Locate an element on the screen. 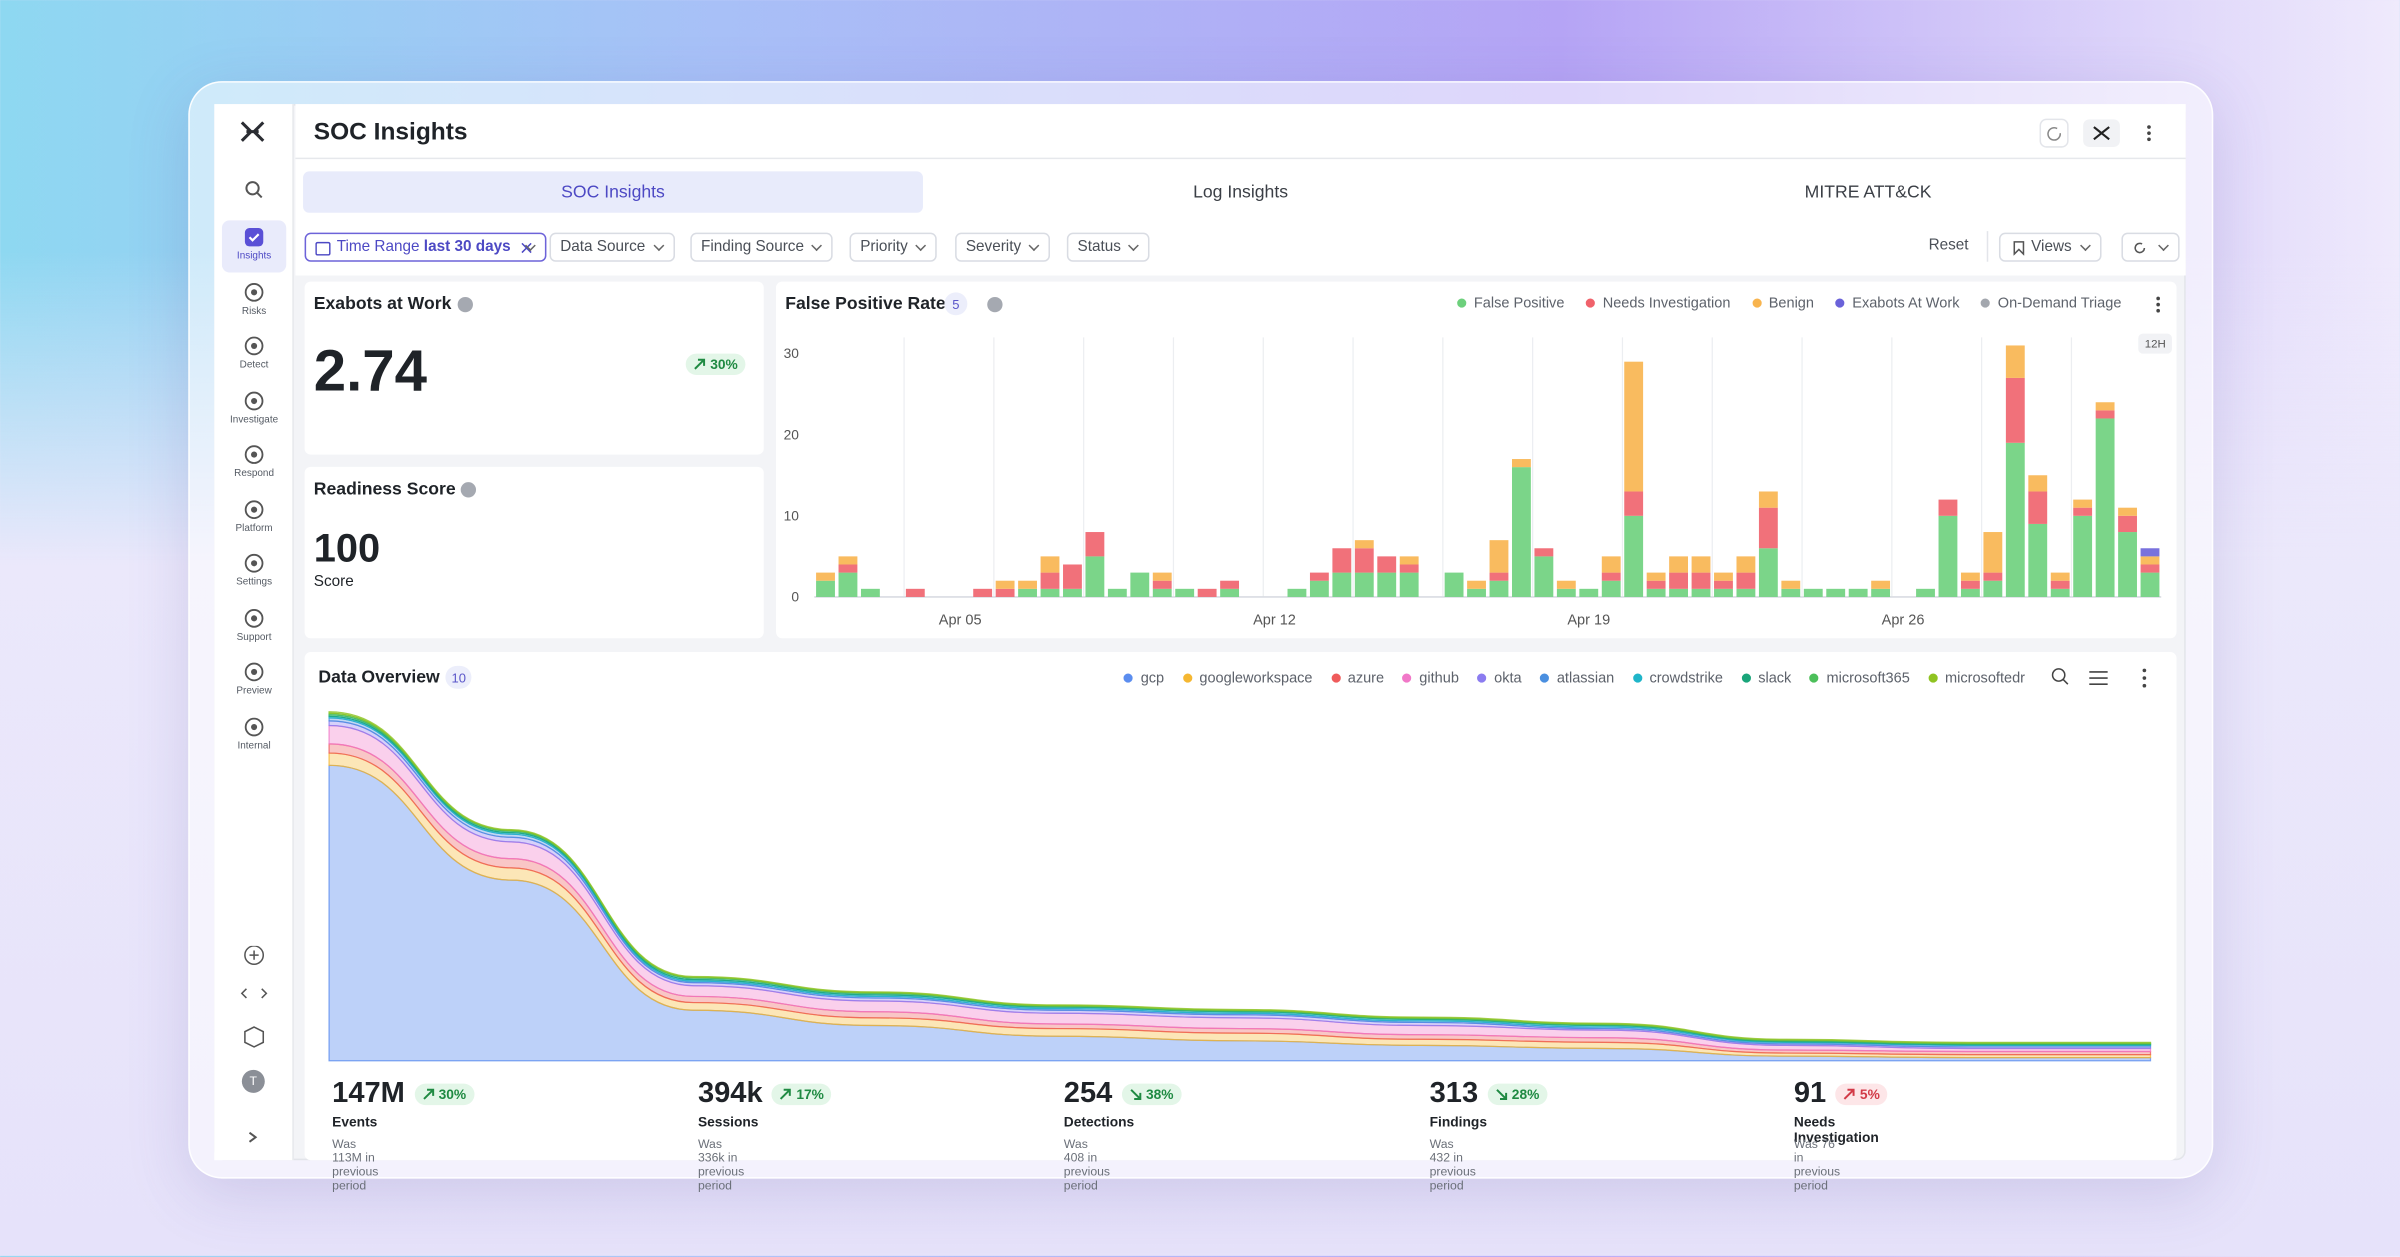  header-actions is located at coordinates (2105, 133).